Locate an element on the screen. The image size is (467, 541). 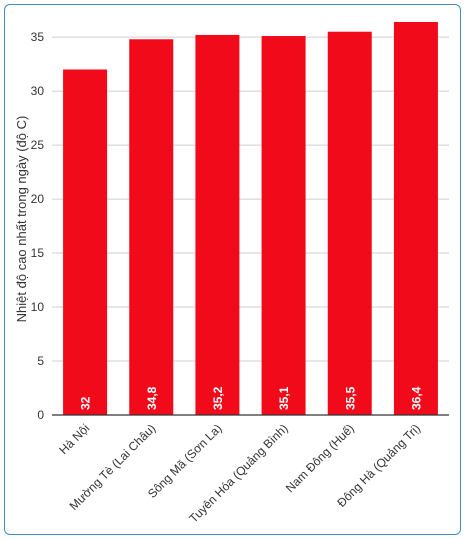
y-tick-label: 30 is located at coordinates (38, 91).